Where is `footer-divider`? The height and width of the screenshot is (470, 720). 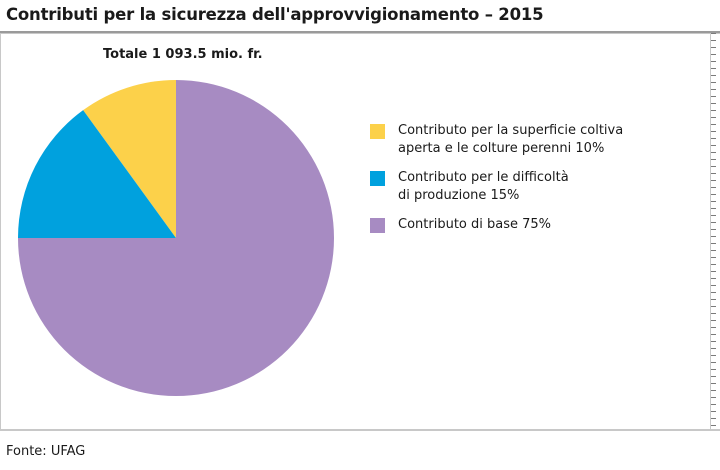 footer-divider is located at coordinates (360, 430).